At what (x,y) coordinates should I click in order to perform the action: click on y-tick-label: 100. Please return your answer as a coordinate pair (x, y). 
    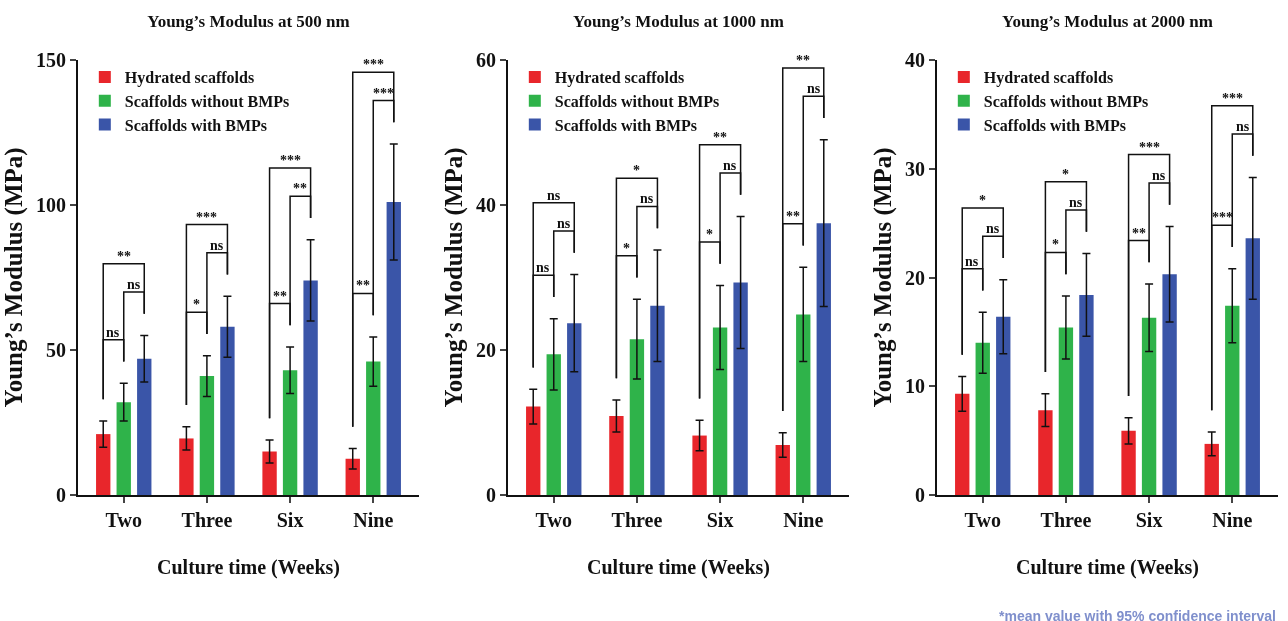
    Looking at the image, I should click on (51, 205).